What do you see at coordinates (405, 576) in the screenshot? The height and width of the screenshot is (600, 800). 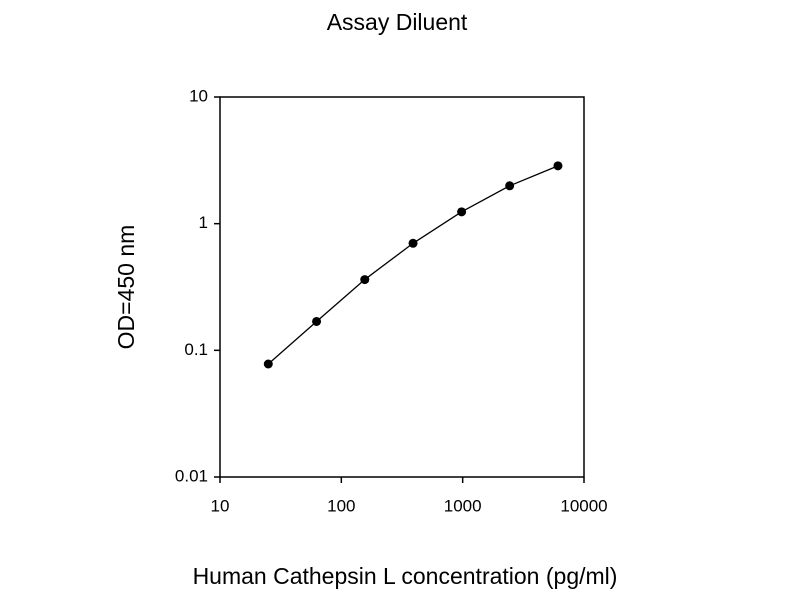 I see `x-axis-label: Human Cathepsin L concentration (pg/ml)` at bounding box center [405, 576].